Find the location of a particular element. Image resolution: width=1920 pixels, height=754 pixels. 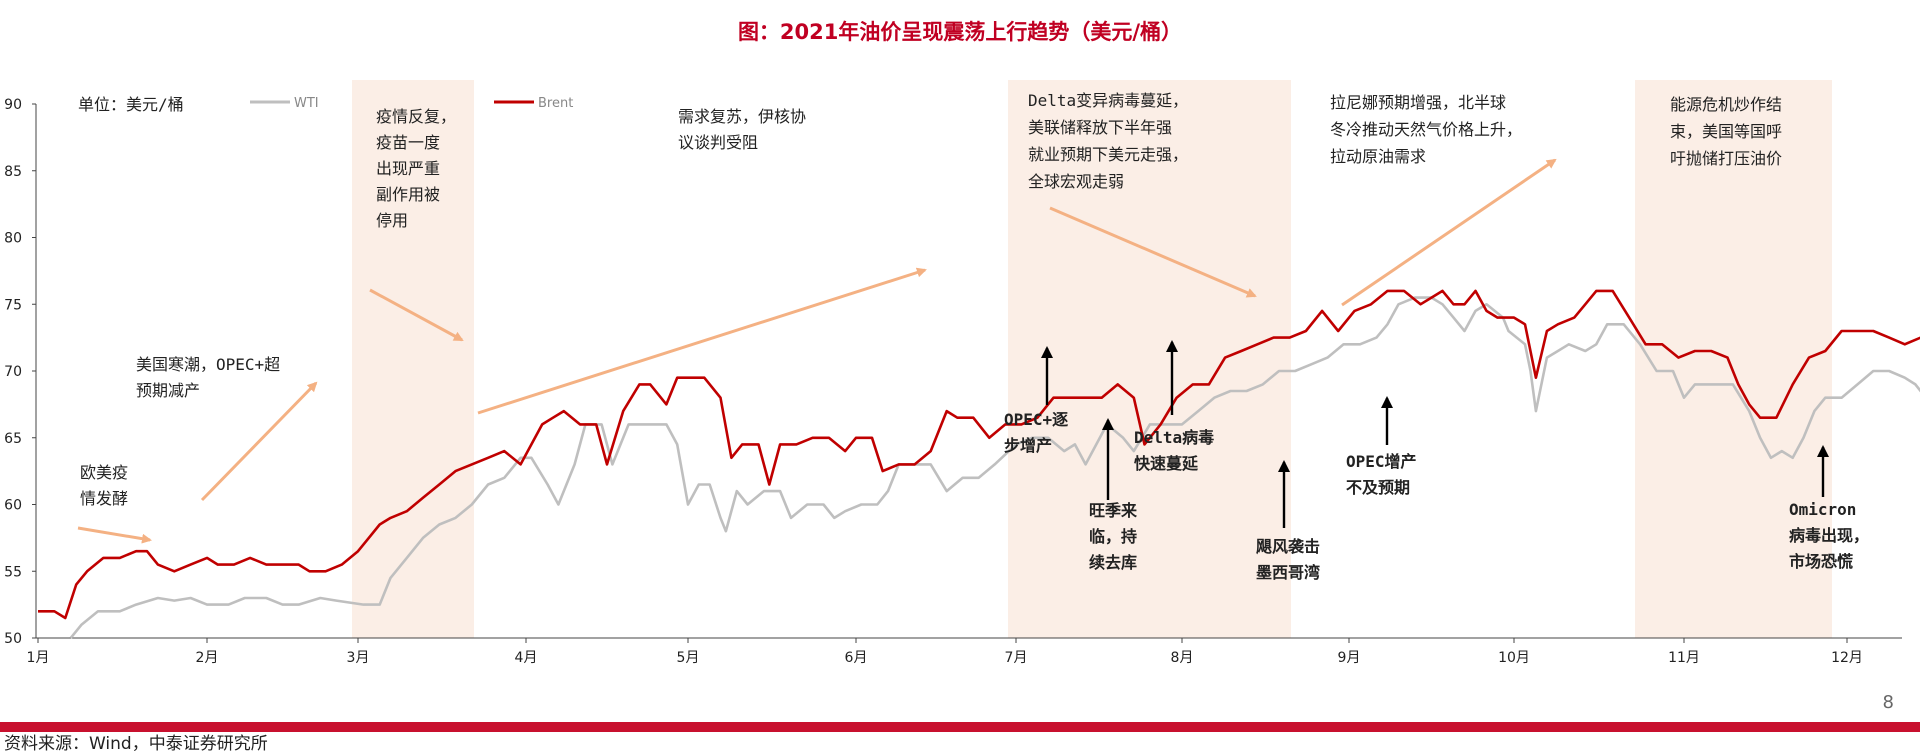

shaded-period-label: 疫情反复， is located at coordinates (416, 116).